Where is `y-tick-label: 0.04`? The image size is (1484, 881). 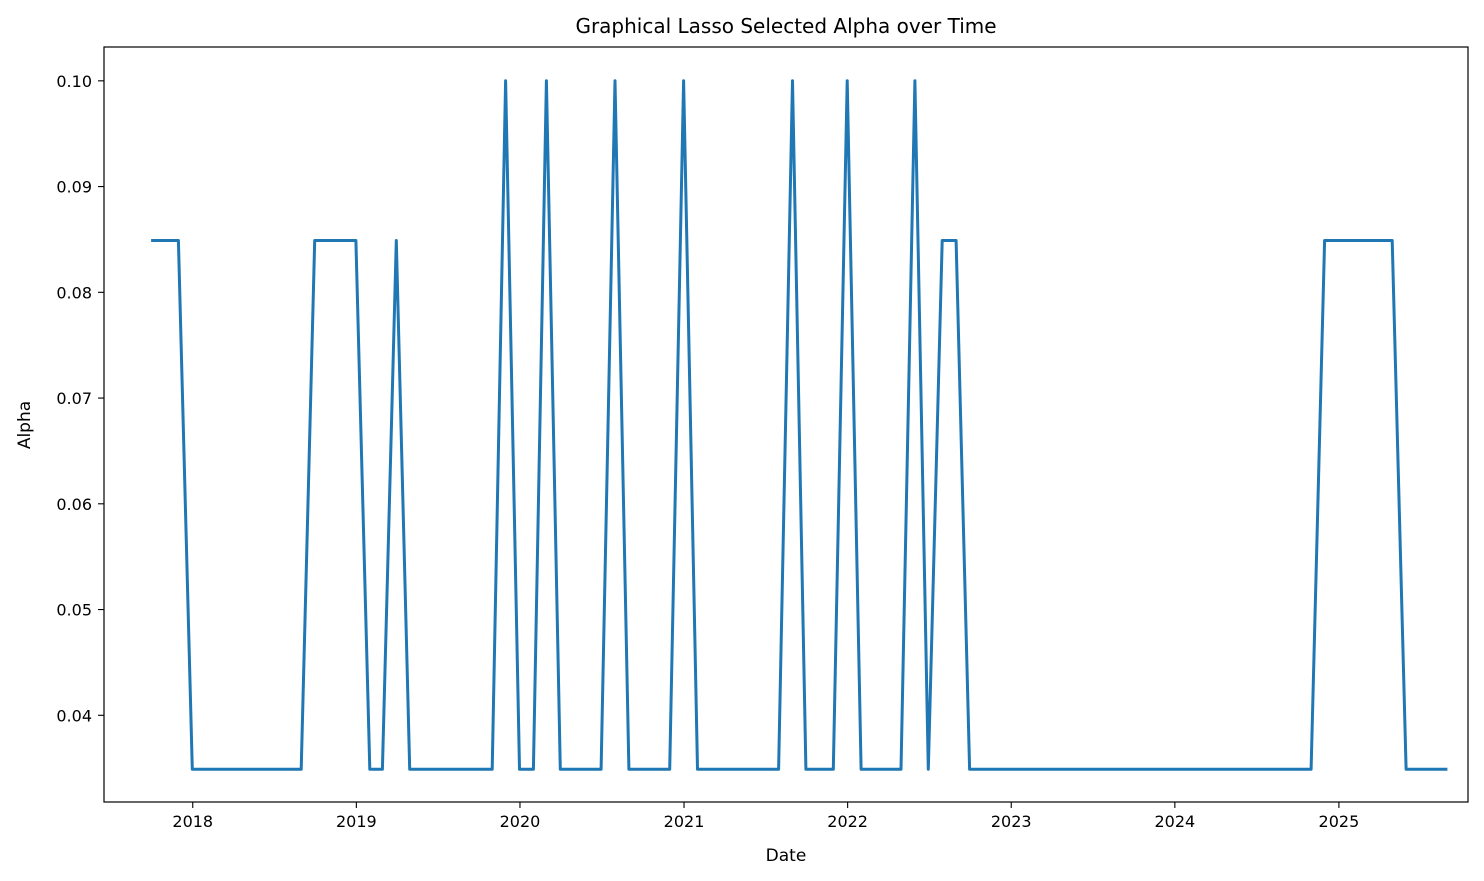 y-tick-label: 0.04 is located at coordinates (74, 715).